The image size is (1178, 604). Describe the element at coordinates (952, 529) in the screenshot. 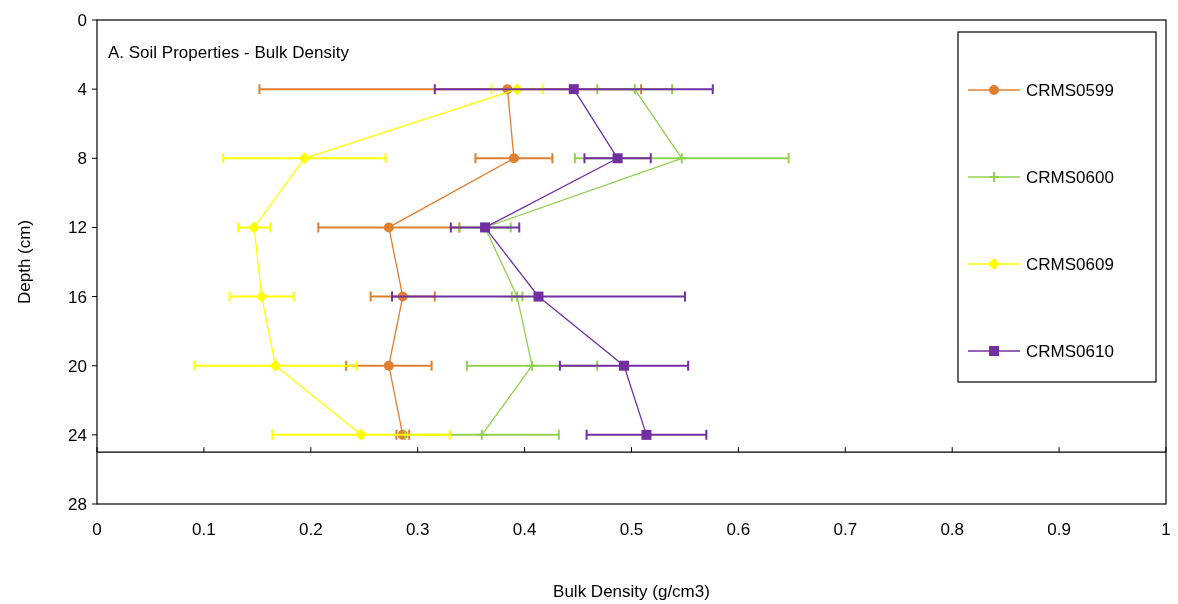

I see `x-tick-label: 0.8` at that location.